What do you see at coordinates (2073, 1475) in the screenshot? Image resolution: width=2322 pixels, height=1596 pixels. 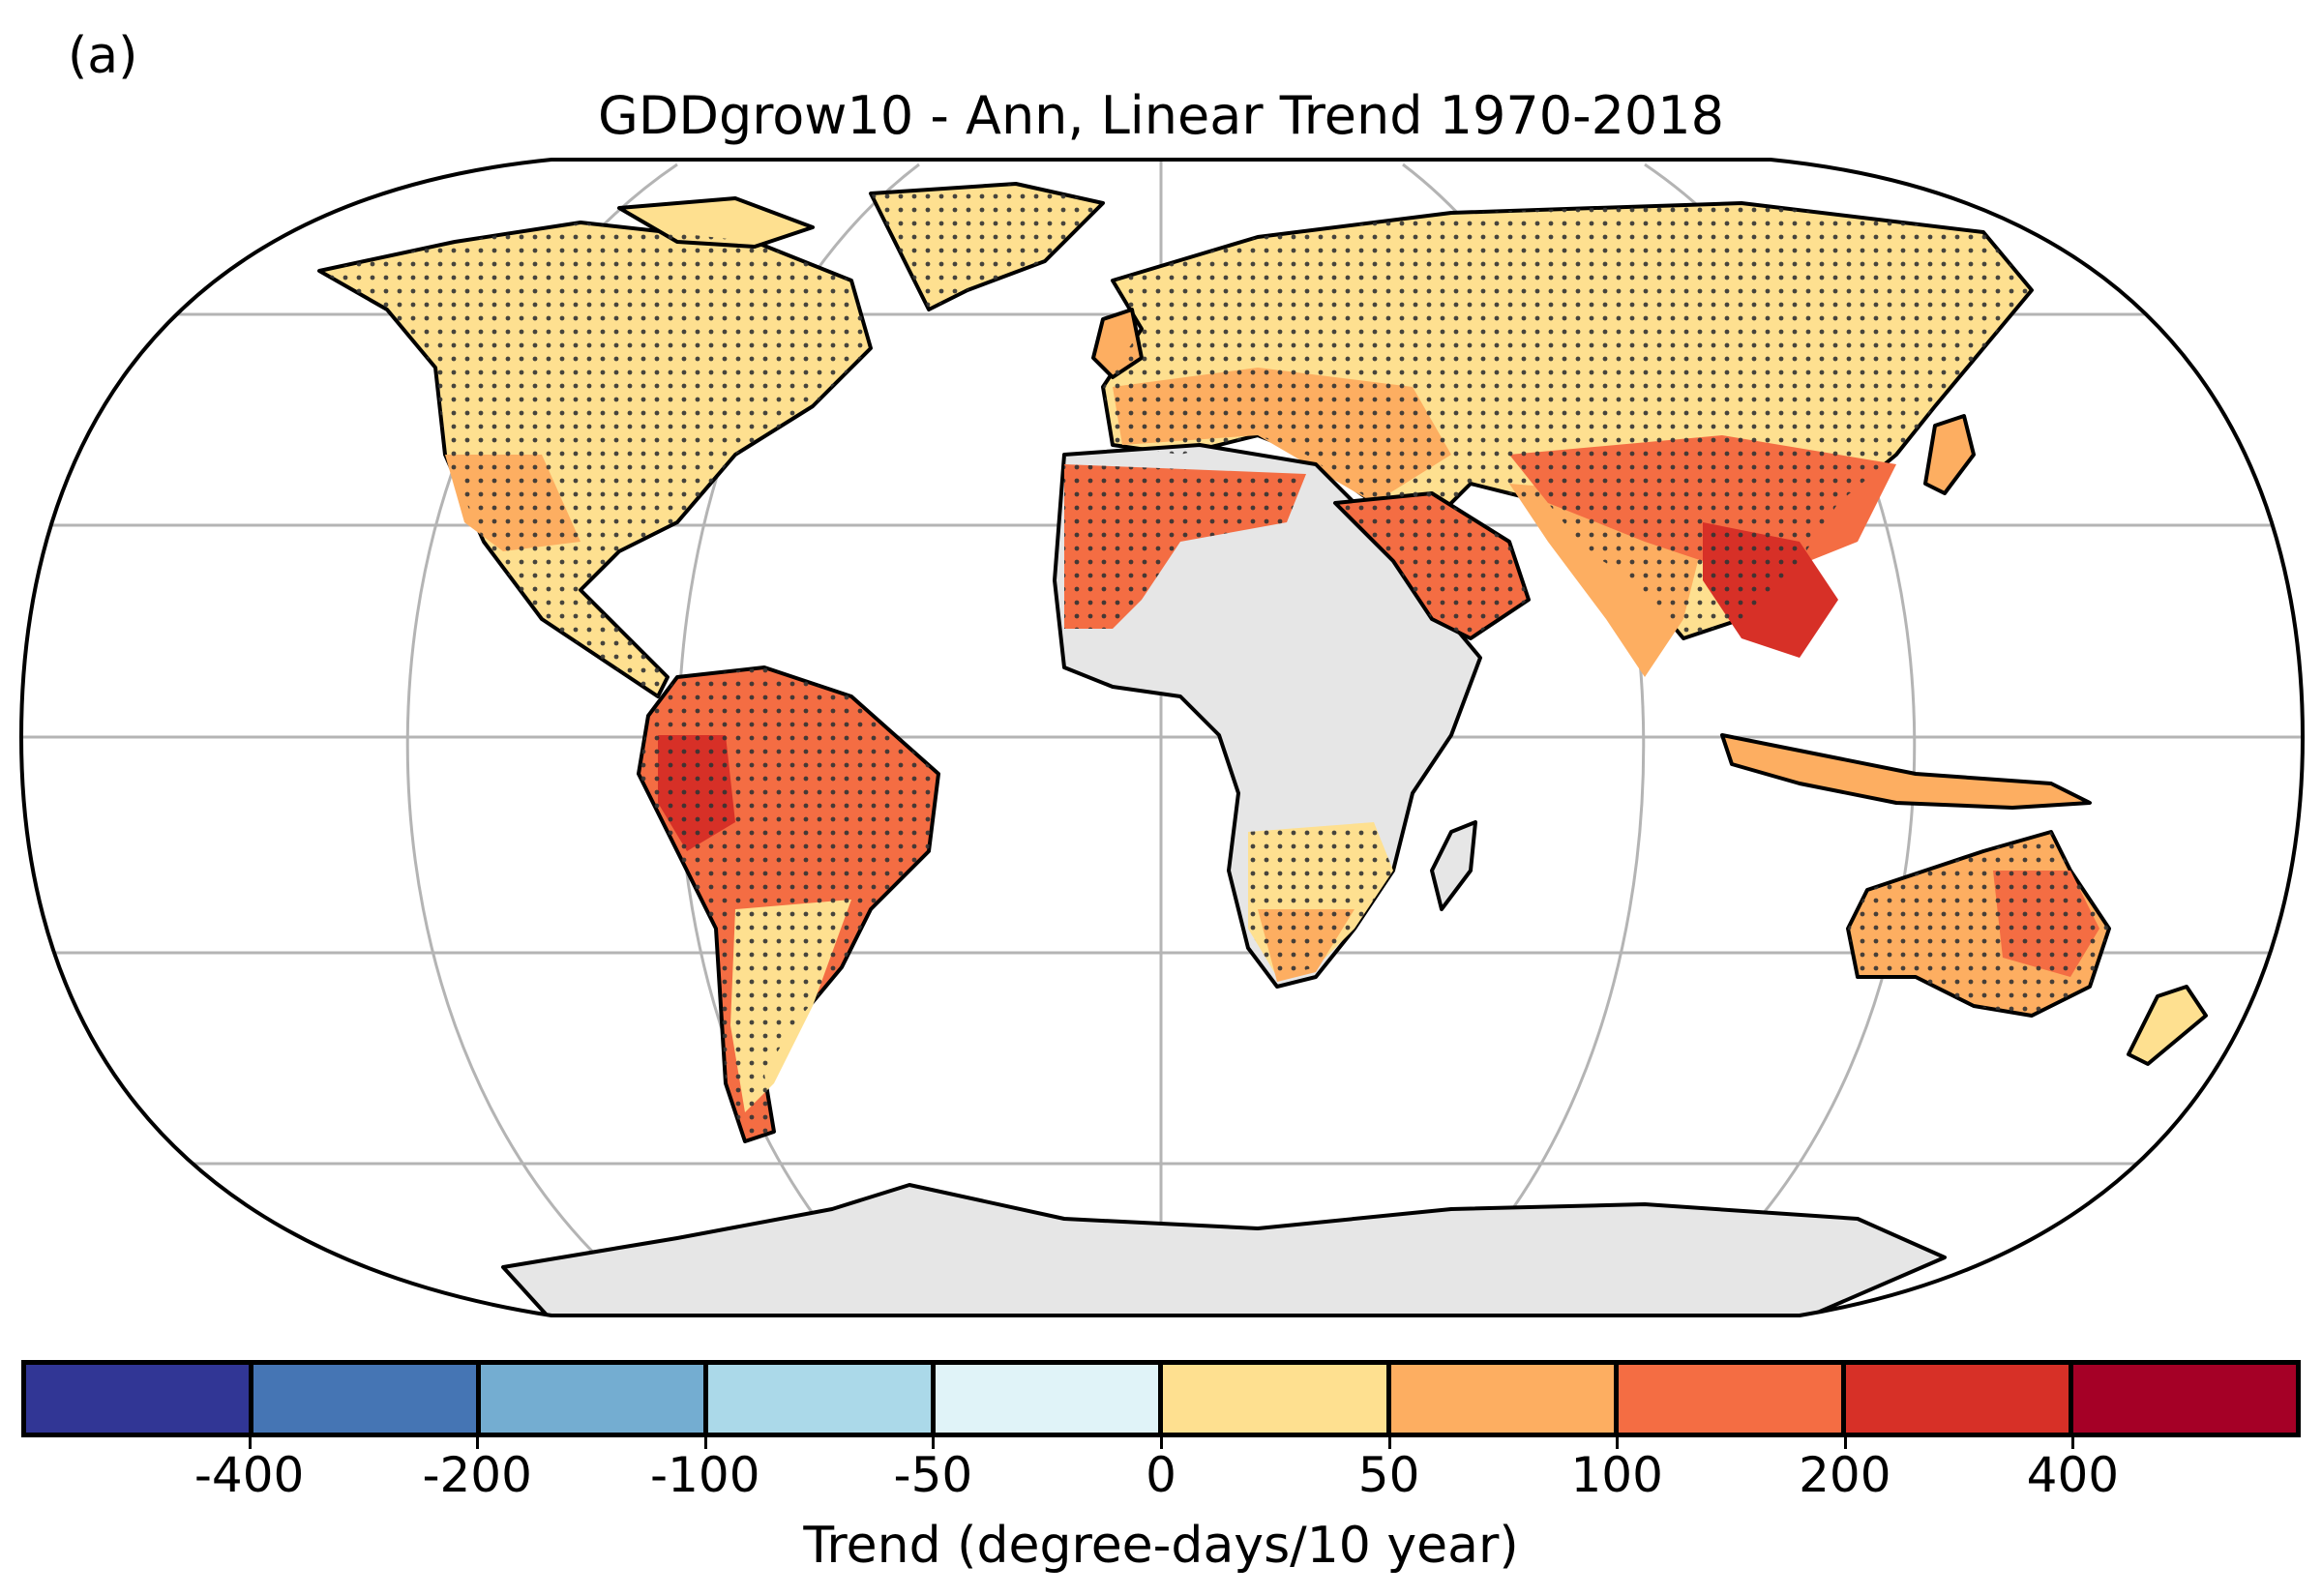 I see `colorbar-tick-label: 400` at bounding box center [2073, 1475].